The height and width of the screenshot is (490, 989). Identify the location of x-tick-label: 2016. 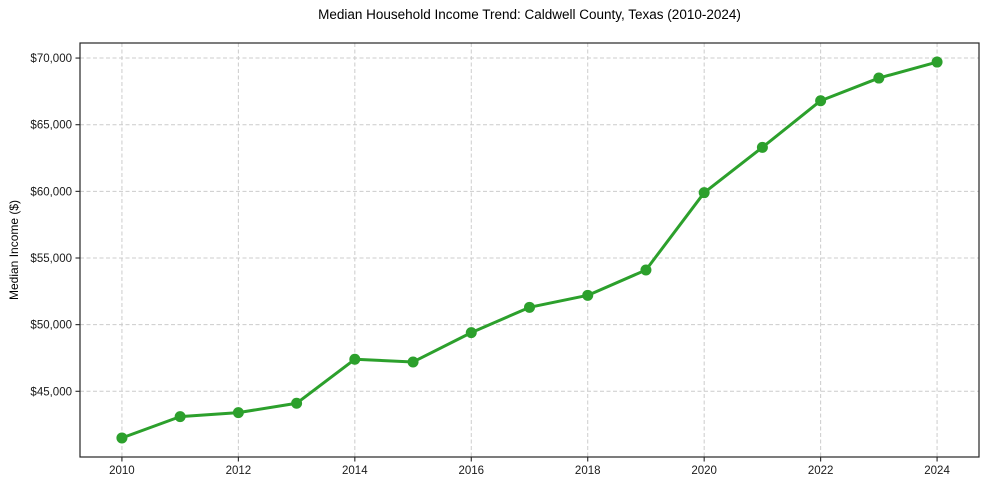
(471, 471).